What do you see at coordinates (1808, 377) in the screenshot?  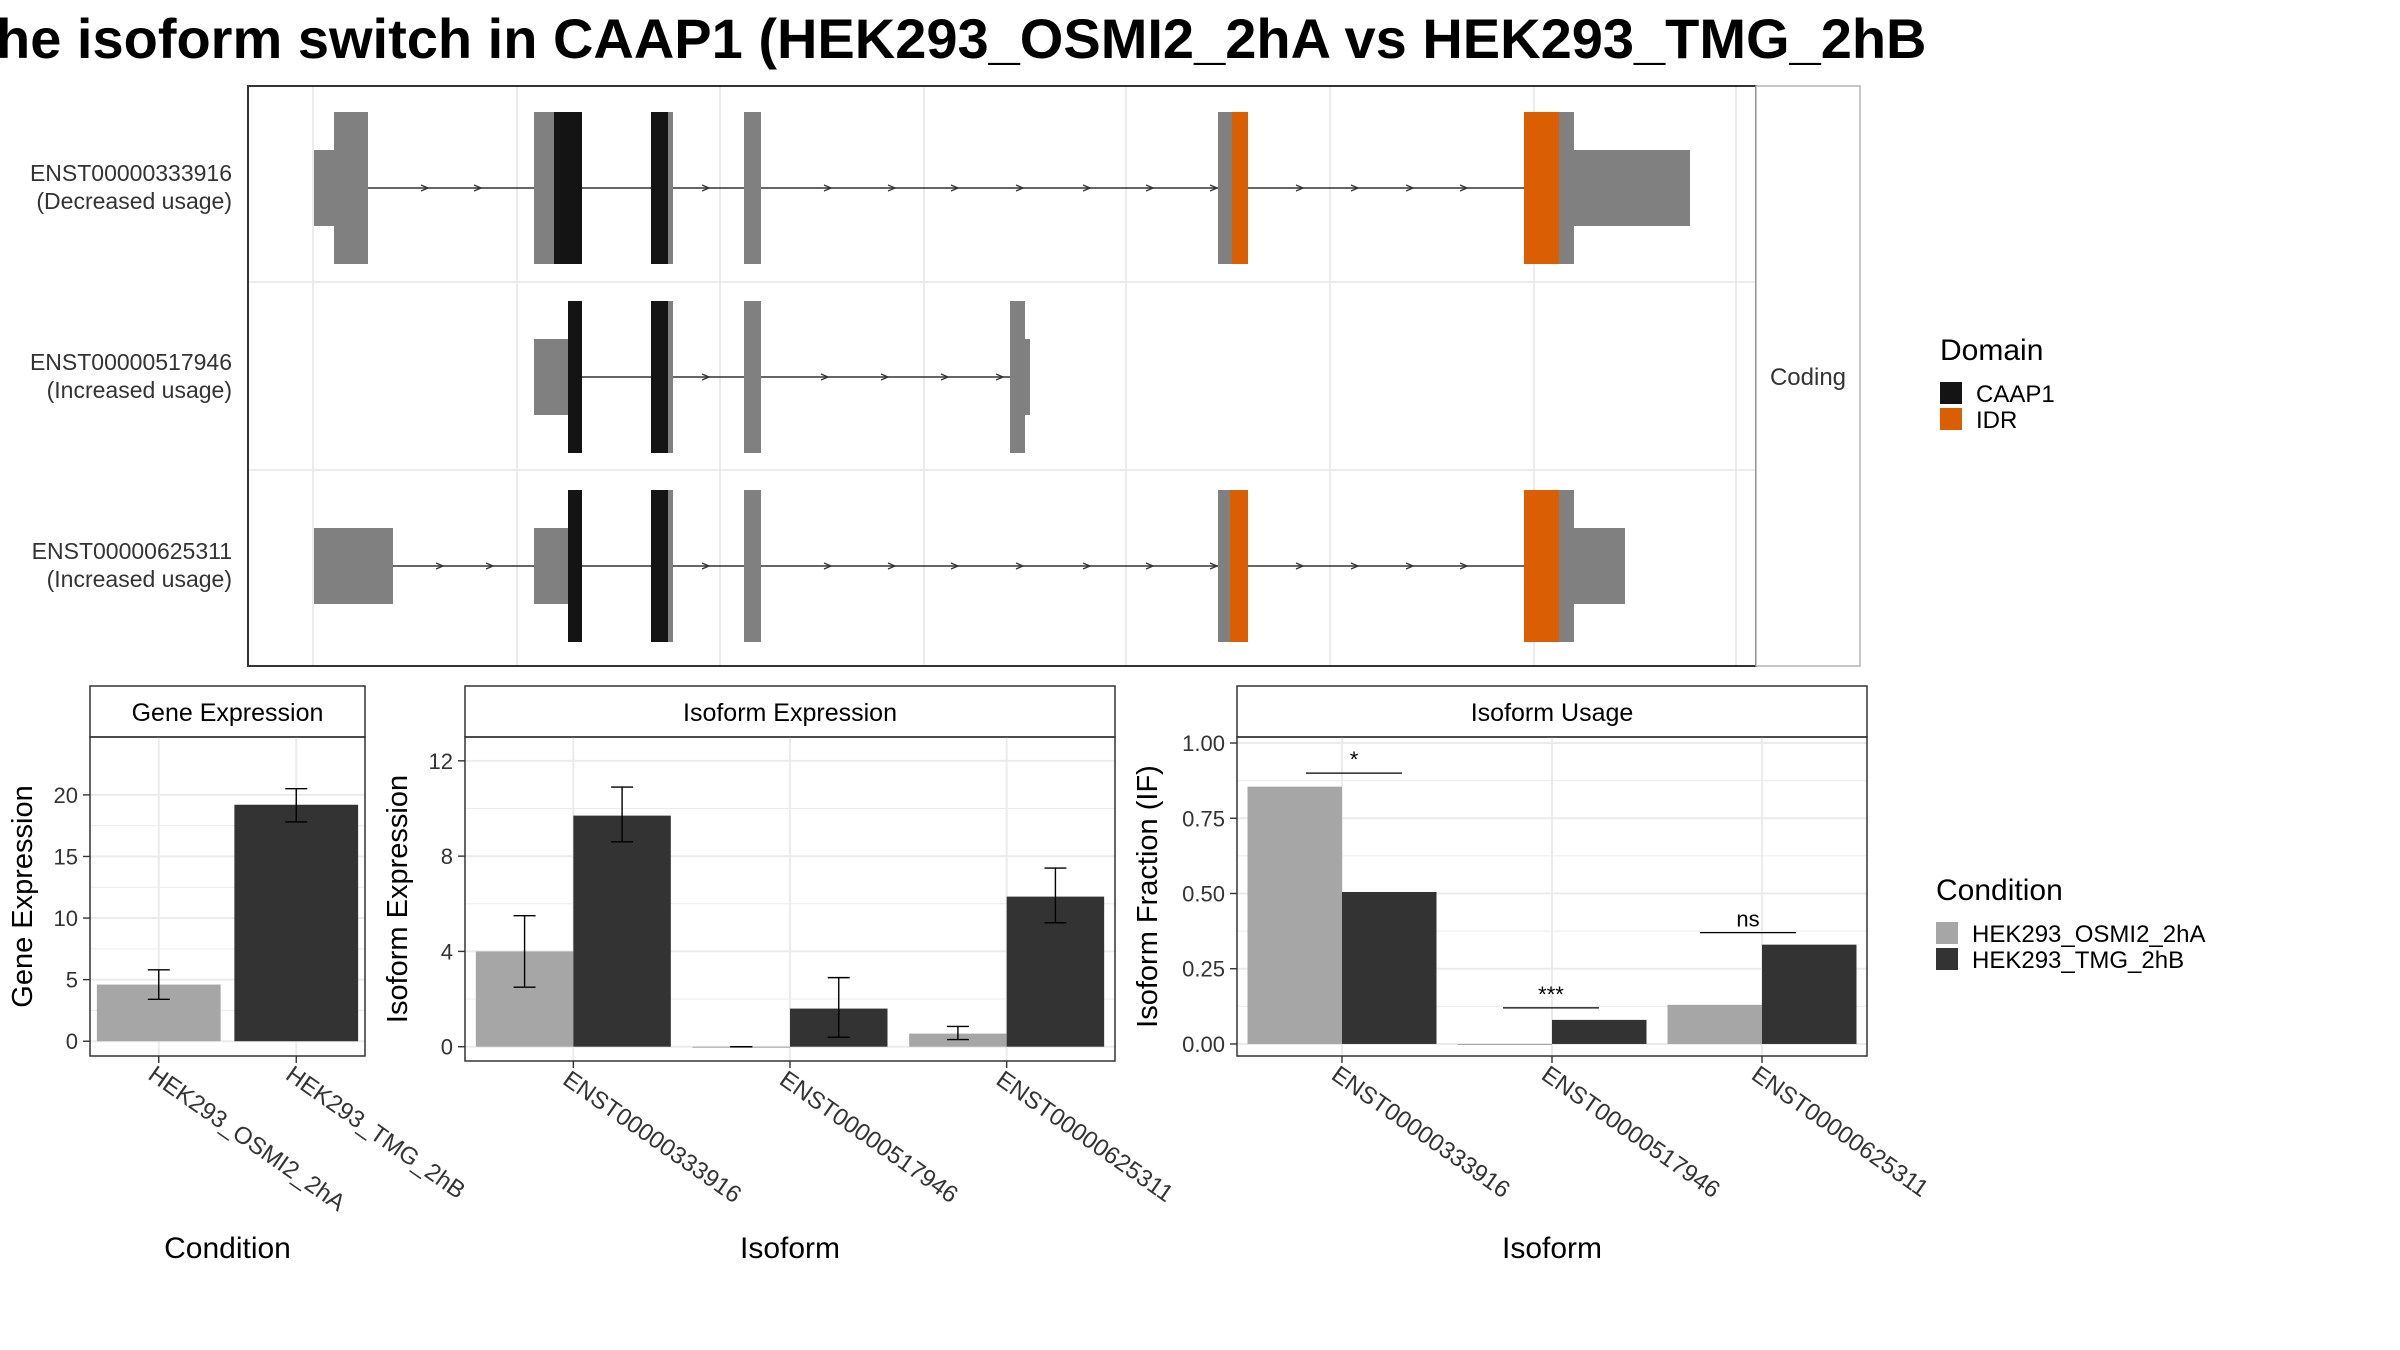 I see `coding-strip-label: Coding` at bounding box center [1808, 377].